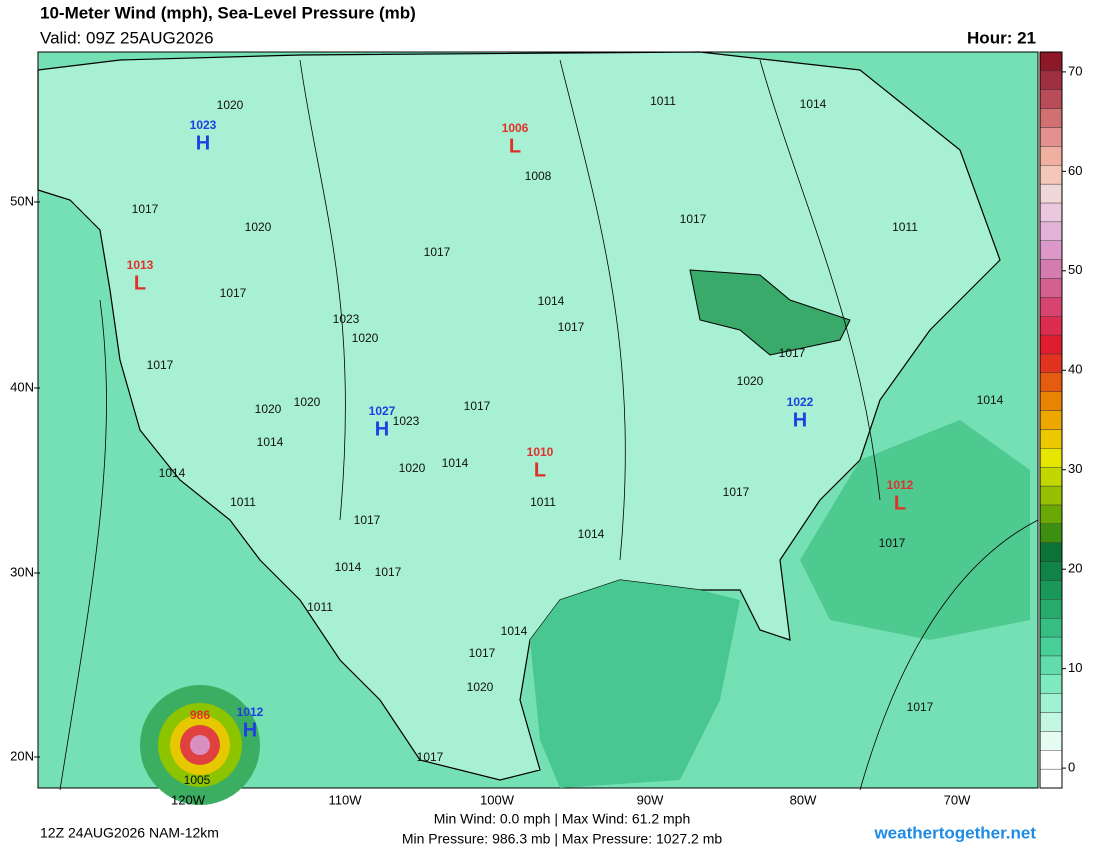 This screenshot has height=855, width=1100. What do you see at coordinates (1001, 37) in the screenshot?
I see `forecast-hour: Hour: 21` at bounding box center [1001, 37].